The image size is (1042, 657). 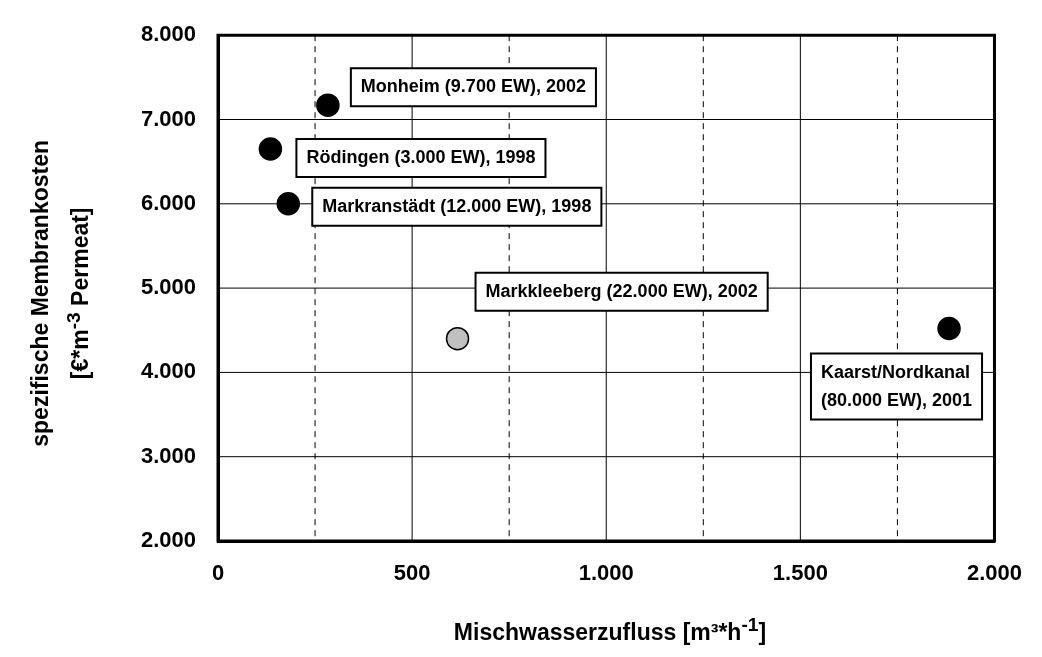 I want to click on x-axis-title: Mischwasserzufluss [m³*h$^{-1}$], so click(x=610, y=630).